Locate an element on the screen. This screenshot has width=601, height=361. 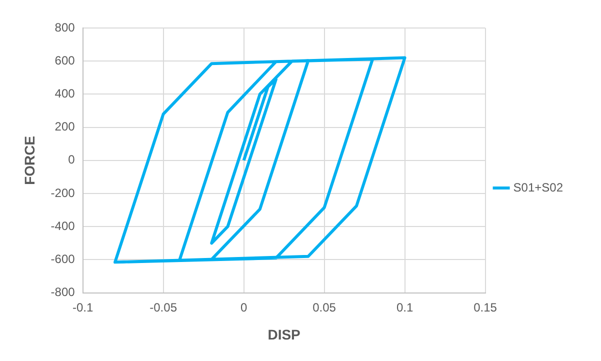
y-tick-label: 600 is located at coordinates (65, 60).